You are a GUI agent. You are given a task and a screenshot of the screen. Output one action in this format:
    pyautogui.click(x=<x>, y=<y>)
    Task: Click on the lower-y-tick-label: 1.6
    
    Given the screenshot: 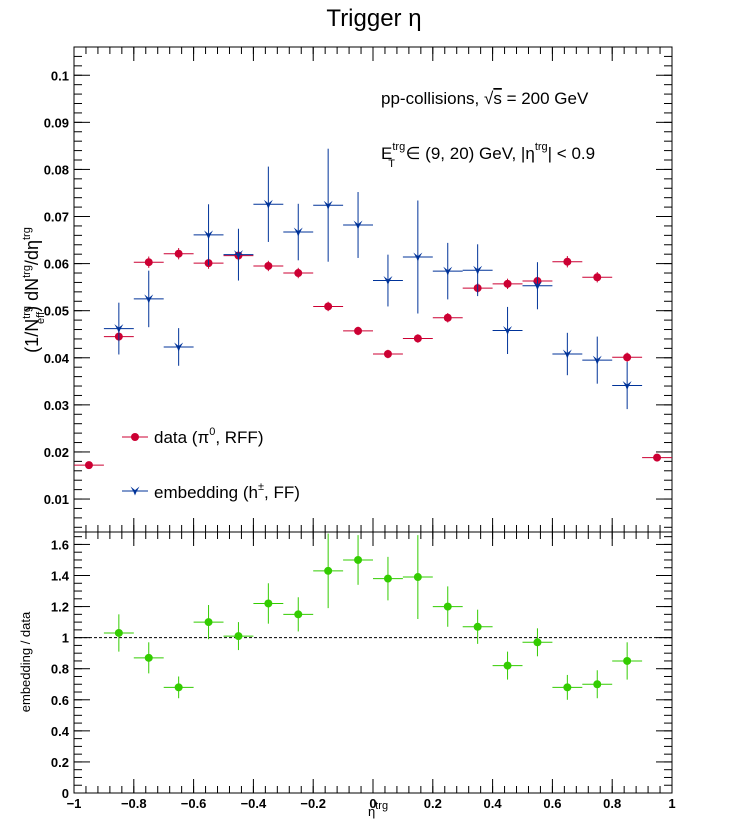 What is the action you would take?
    pyautogui.click(x=60, y=544)
    